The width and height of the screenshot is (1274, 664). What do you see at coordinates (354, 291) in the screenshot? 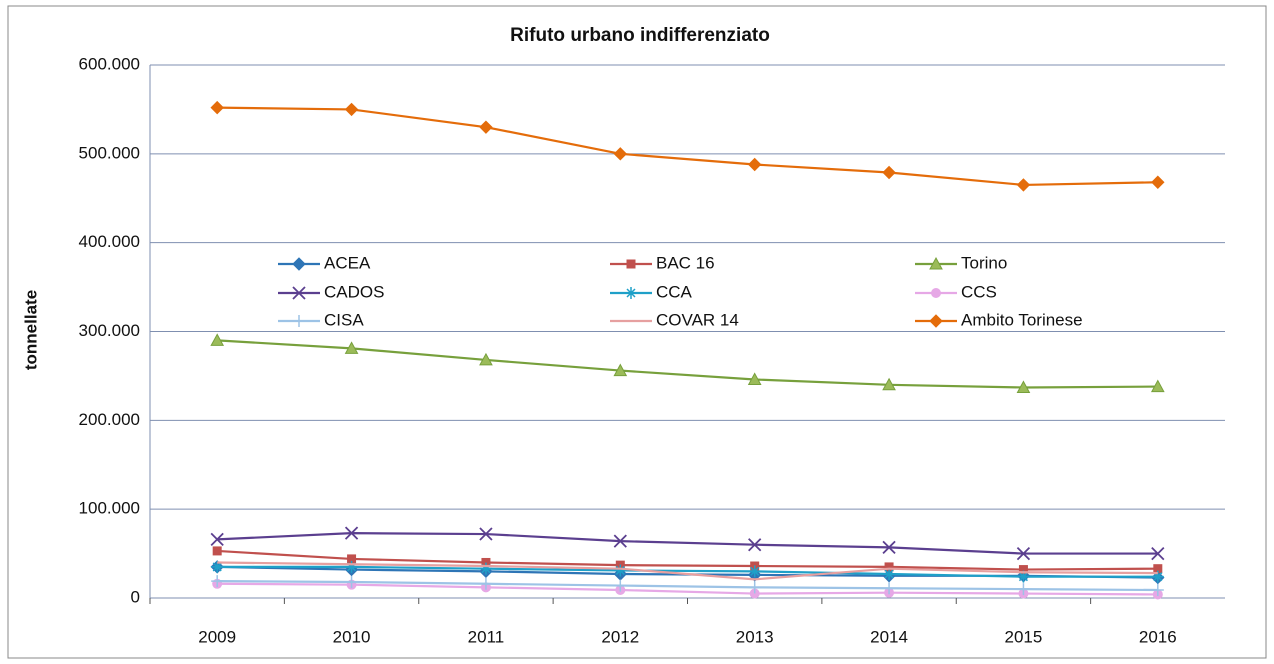
I see `legend-label: CADOS` at bounding box center [354, 291].